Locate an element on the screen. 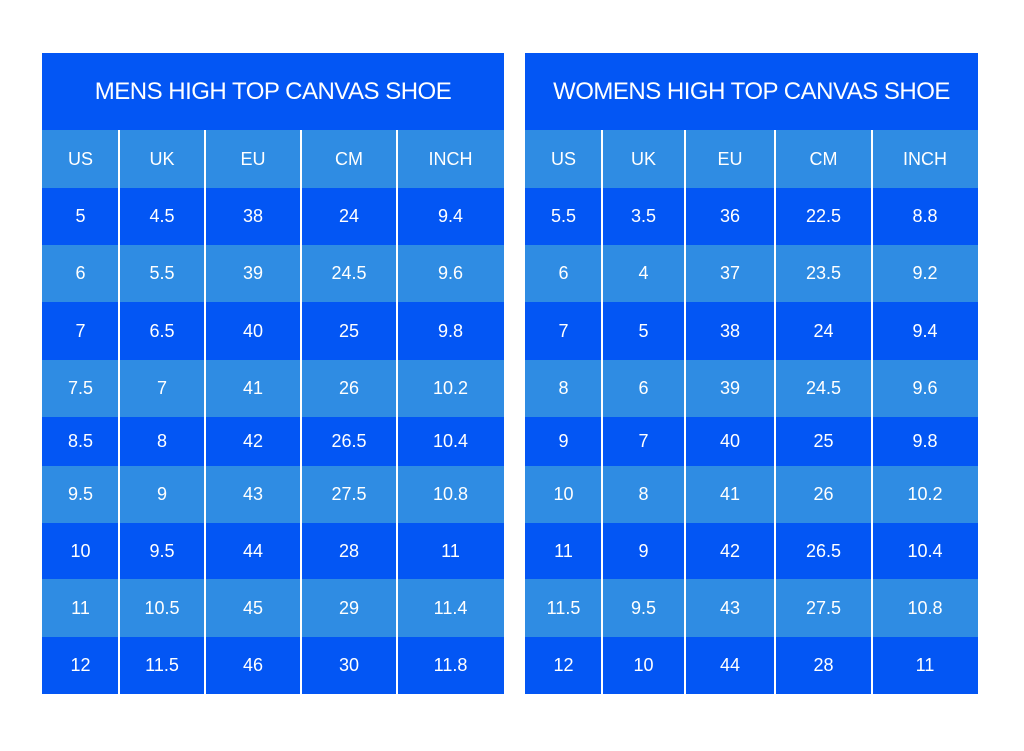  column-header: INCH is located at coordinates (925, 159).